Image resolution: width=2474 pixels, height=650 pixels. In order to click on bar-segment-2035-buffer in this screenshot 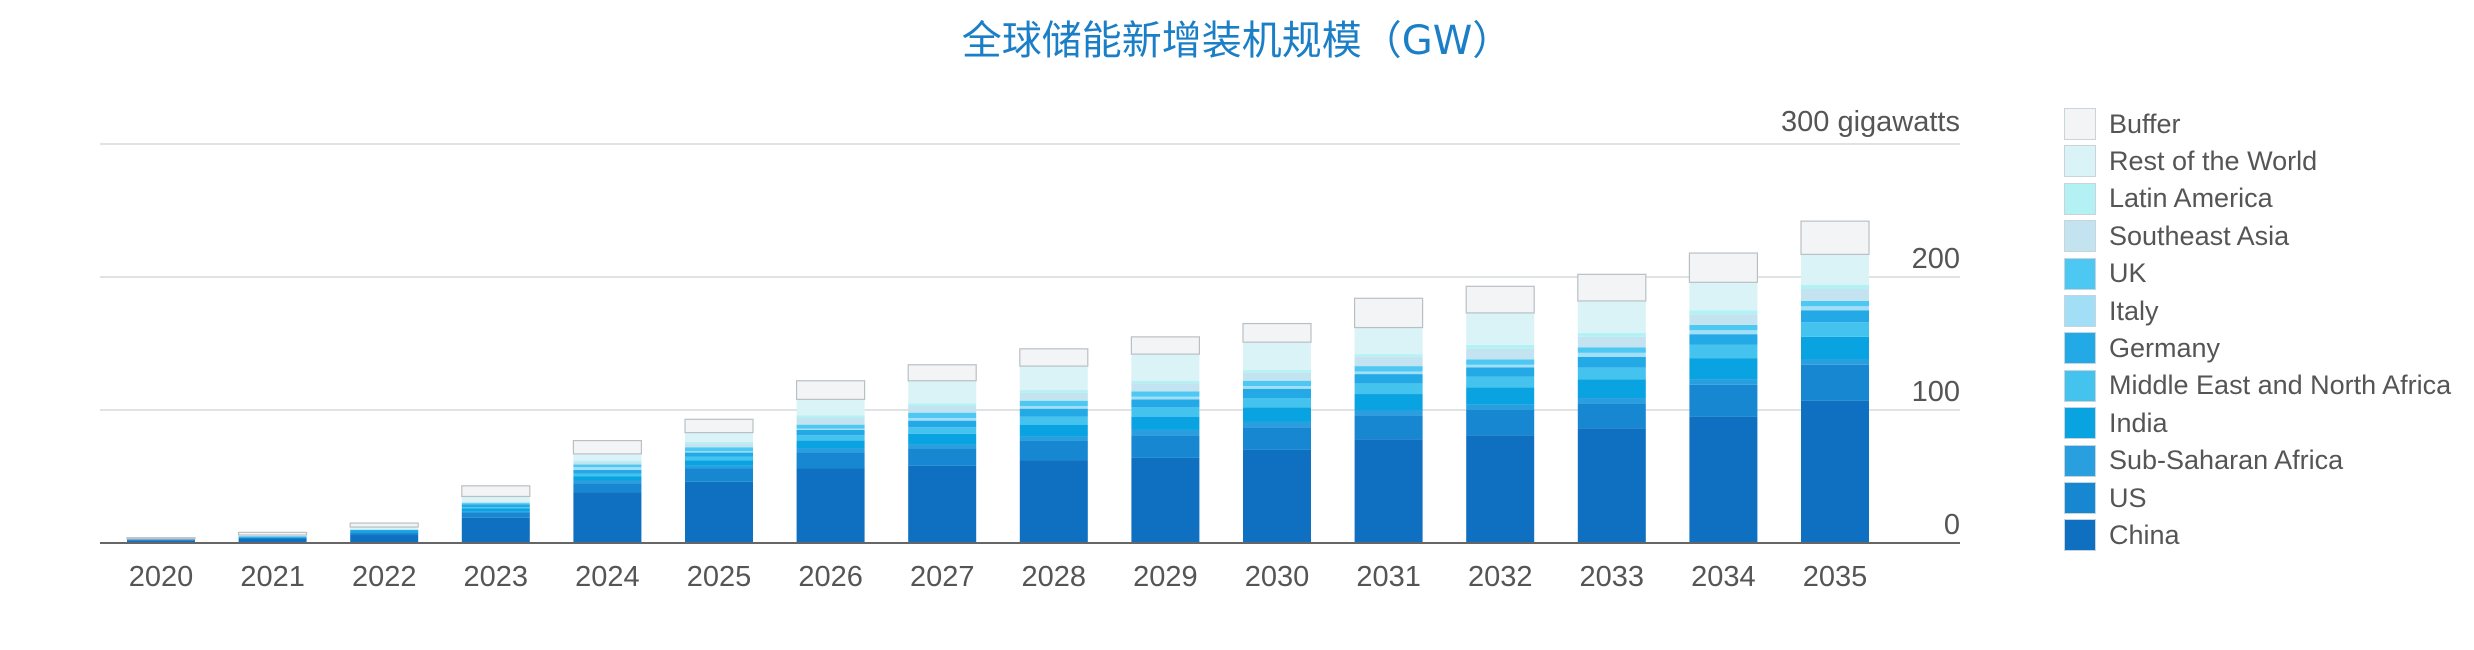, I will do `click(1835, 237)`.